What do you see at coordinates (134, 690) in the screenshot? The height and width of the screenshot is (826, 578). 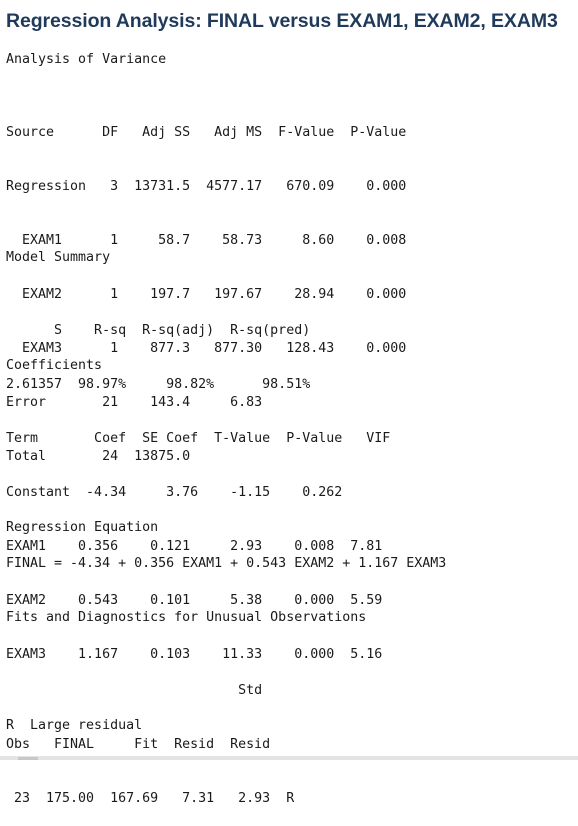 I see `unusual-header-row: Std` at bounding box center [134, 690].